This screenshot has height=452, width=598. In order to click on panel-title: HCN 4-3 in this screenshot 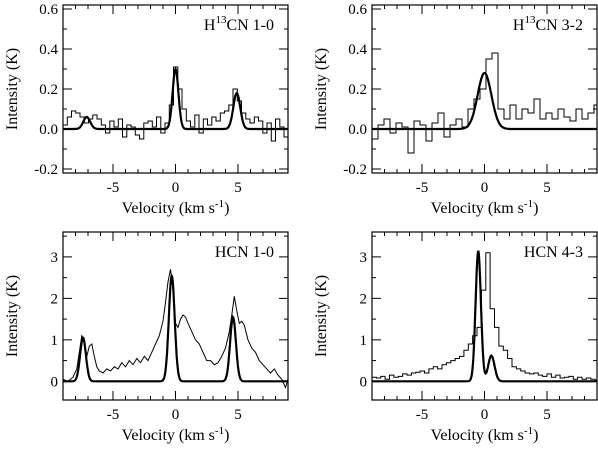, I will do `click(553, 252)`.